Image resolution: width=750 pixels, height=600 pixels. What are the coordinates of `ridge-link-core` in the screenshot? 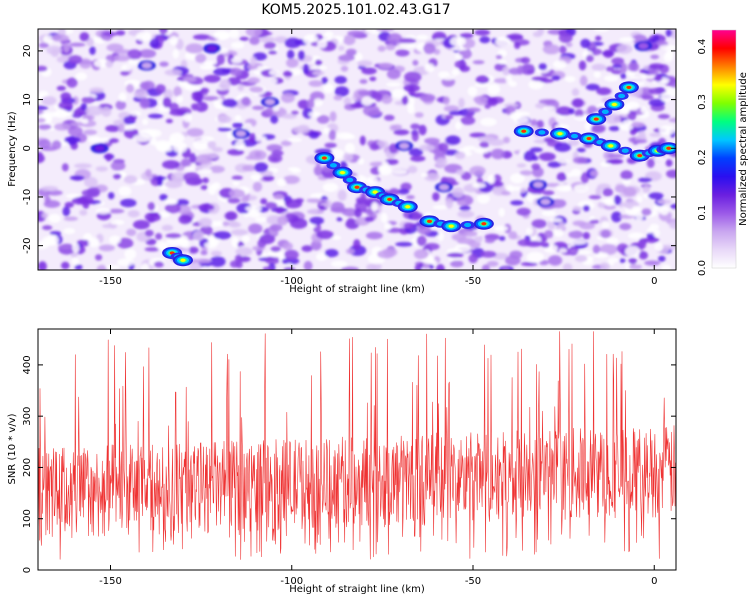 It's located at (574, 136).